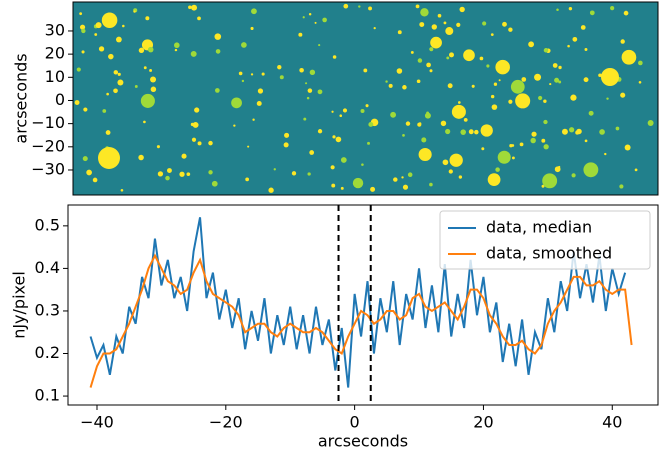 This screenshot has height=454, width=660. What do you see at coordinates (47, 352) in the screenshot?
I see `y-tick-label: 0.2` at bounding box center [47, 352].